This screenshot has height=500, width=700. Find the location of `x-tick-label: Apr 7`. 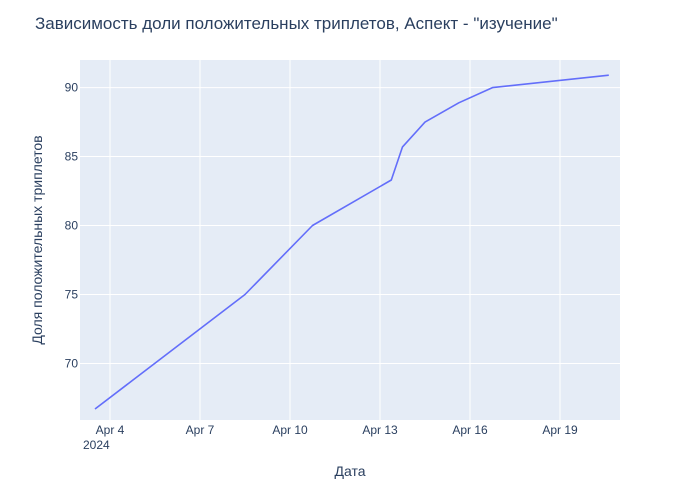

x-tick-label: Apr 7 is located at coordinates (200, 430).